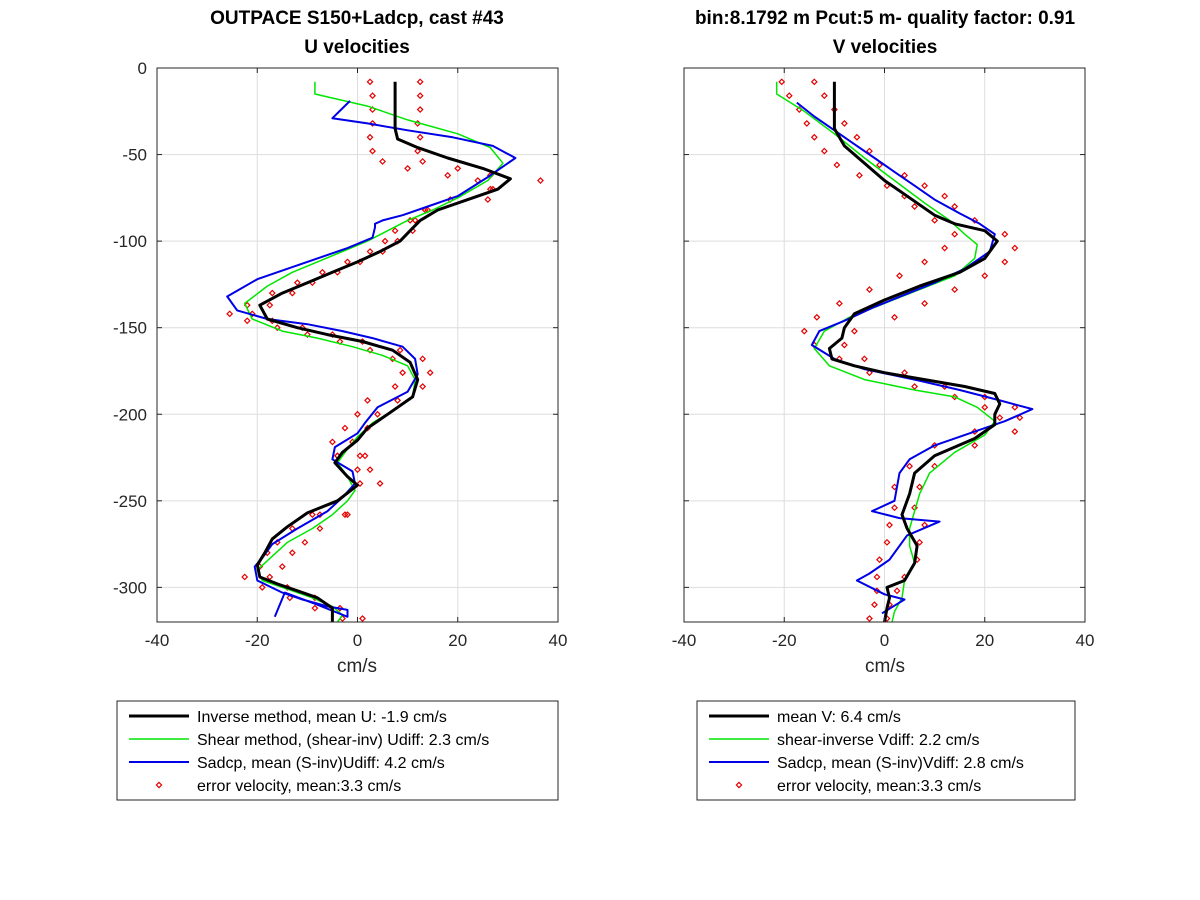 The width and height of the screenshot is (1200, 900). I want to click on x-tick-label: -20, so click(784, 640).